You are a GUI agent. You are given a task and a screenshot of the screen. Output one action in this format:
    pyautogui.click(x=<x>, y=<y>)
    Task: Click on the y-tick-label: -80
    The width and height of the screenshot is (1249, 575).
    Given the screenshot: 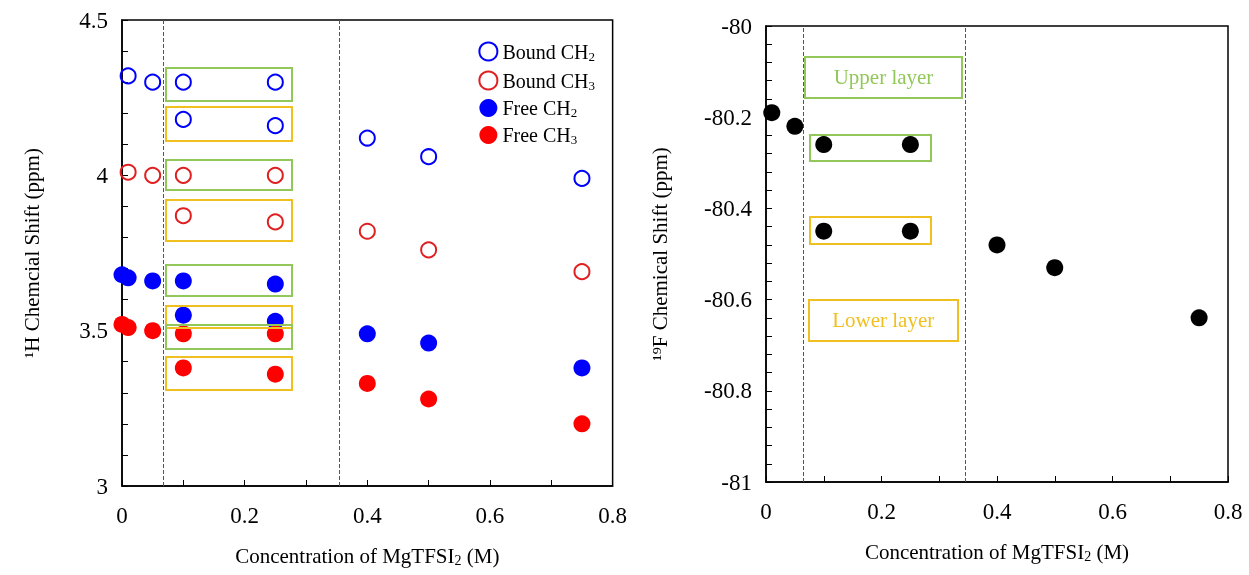 What is the action you would take?
    pyautogui.click(x=736, y=26)
    